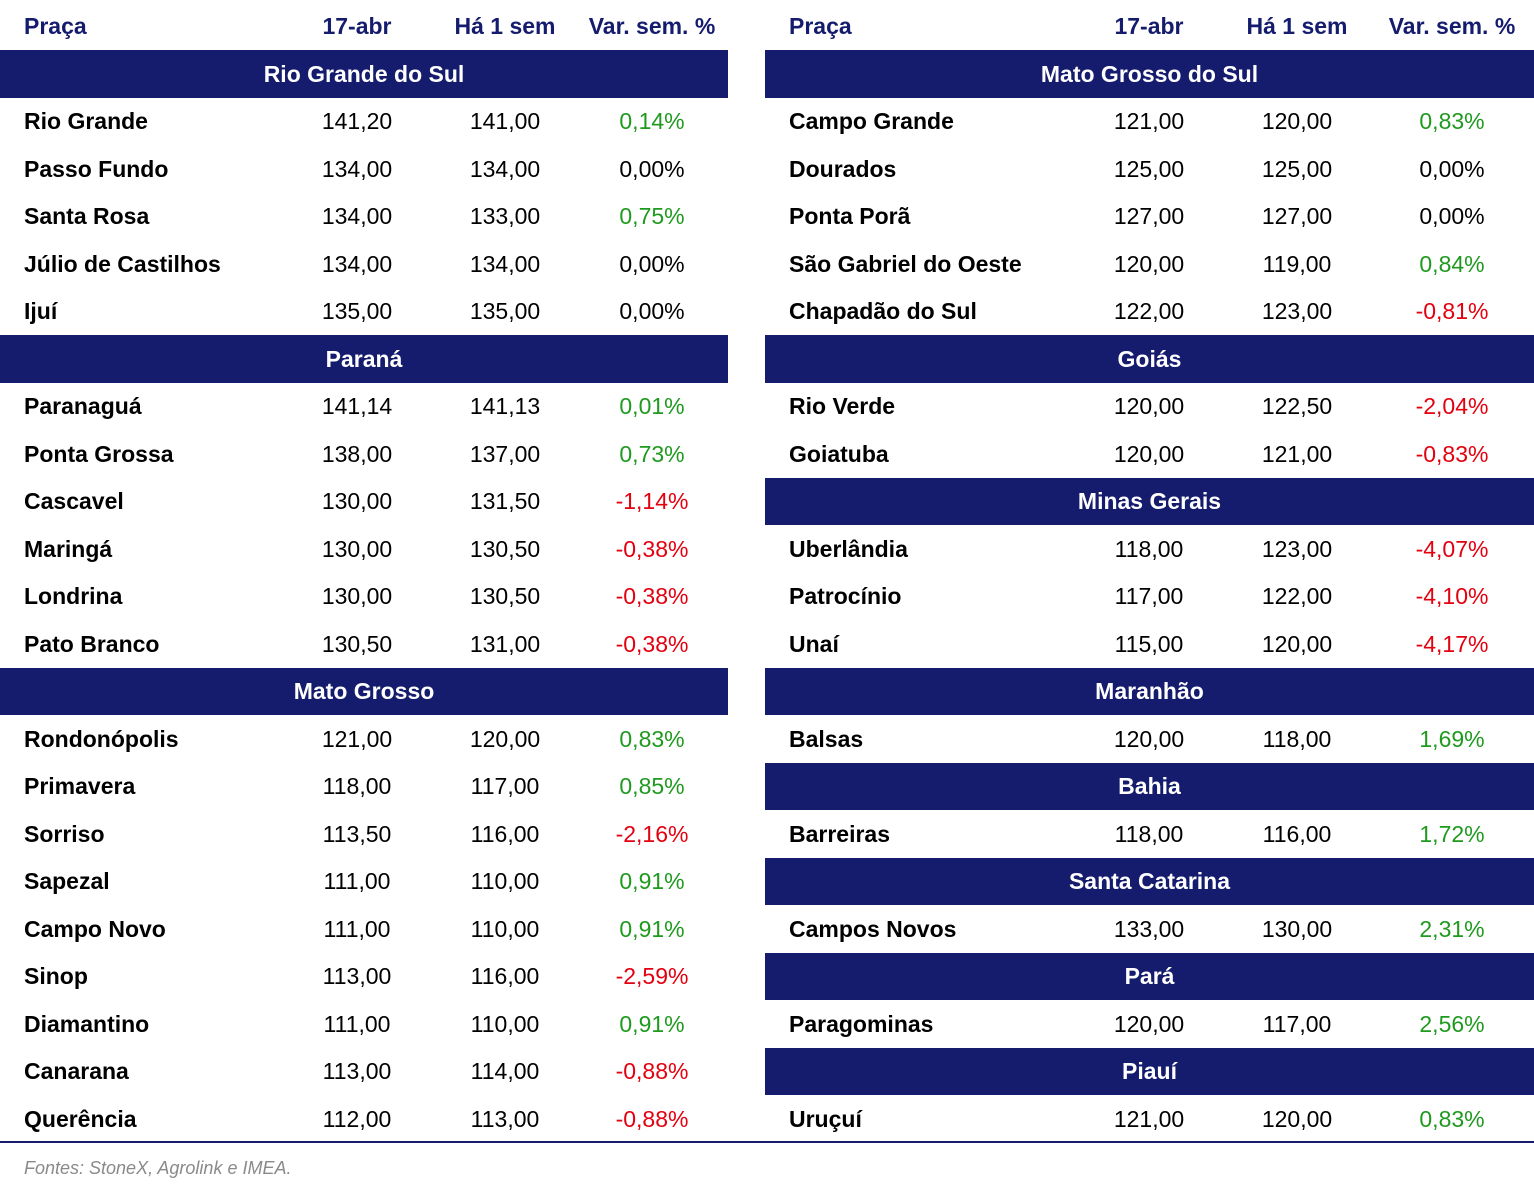 The image size is (1534, 1184). Describe the element at coordinates (1297, 263) in the screenshot. I see `cell-value: 119,00` at that location.